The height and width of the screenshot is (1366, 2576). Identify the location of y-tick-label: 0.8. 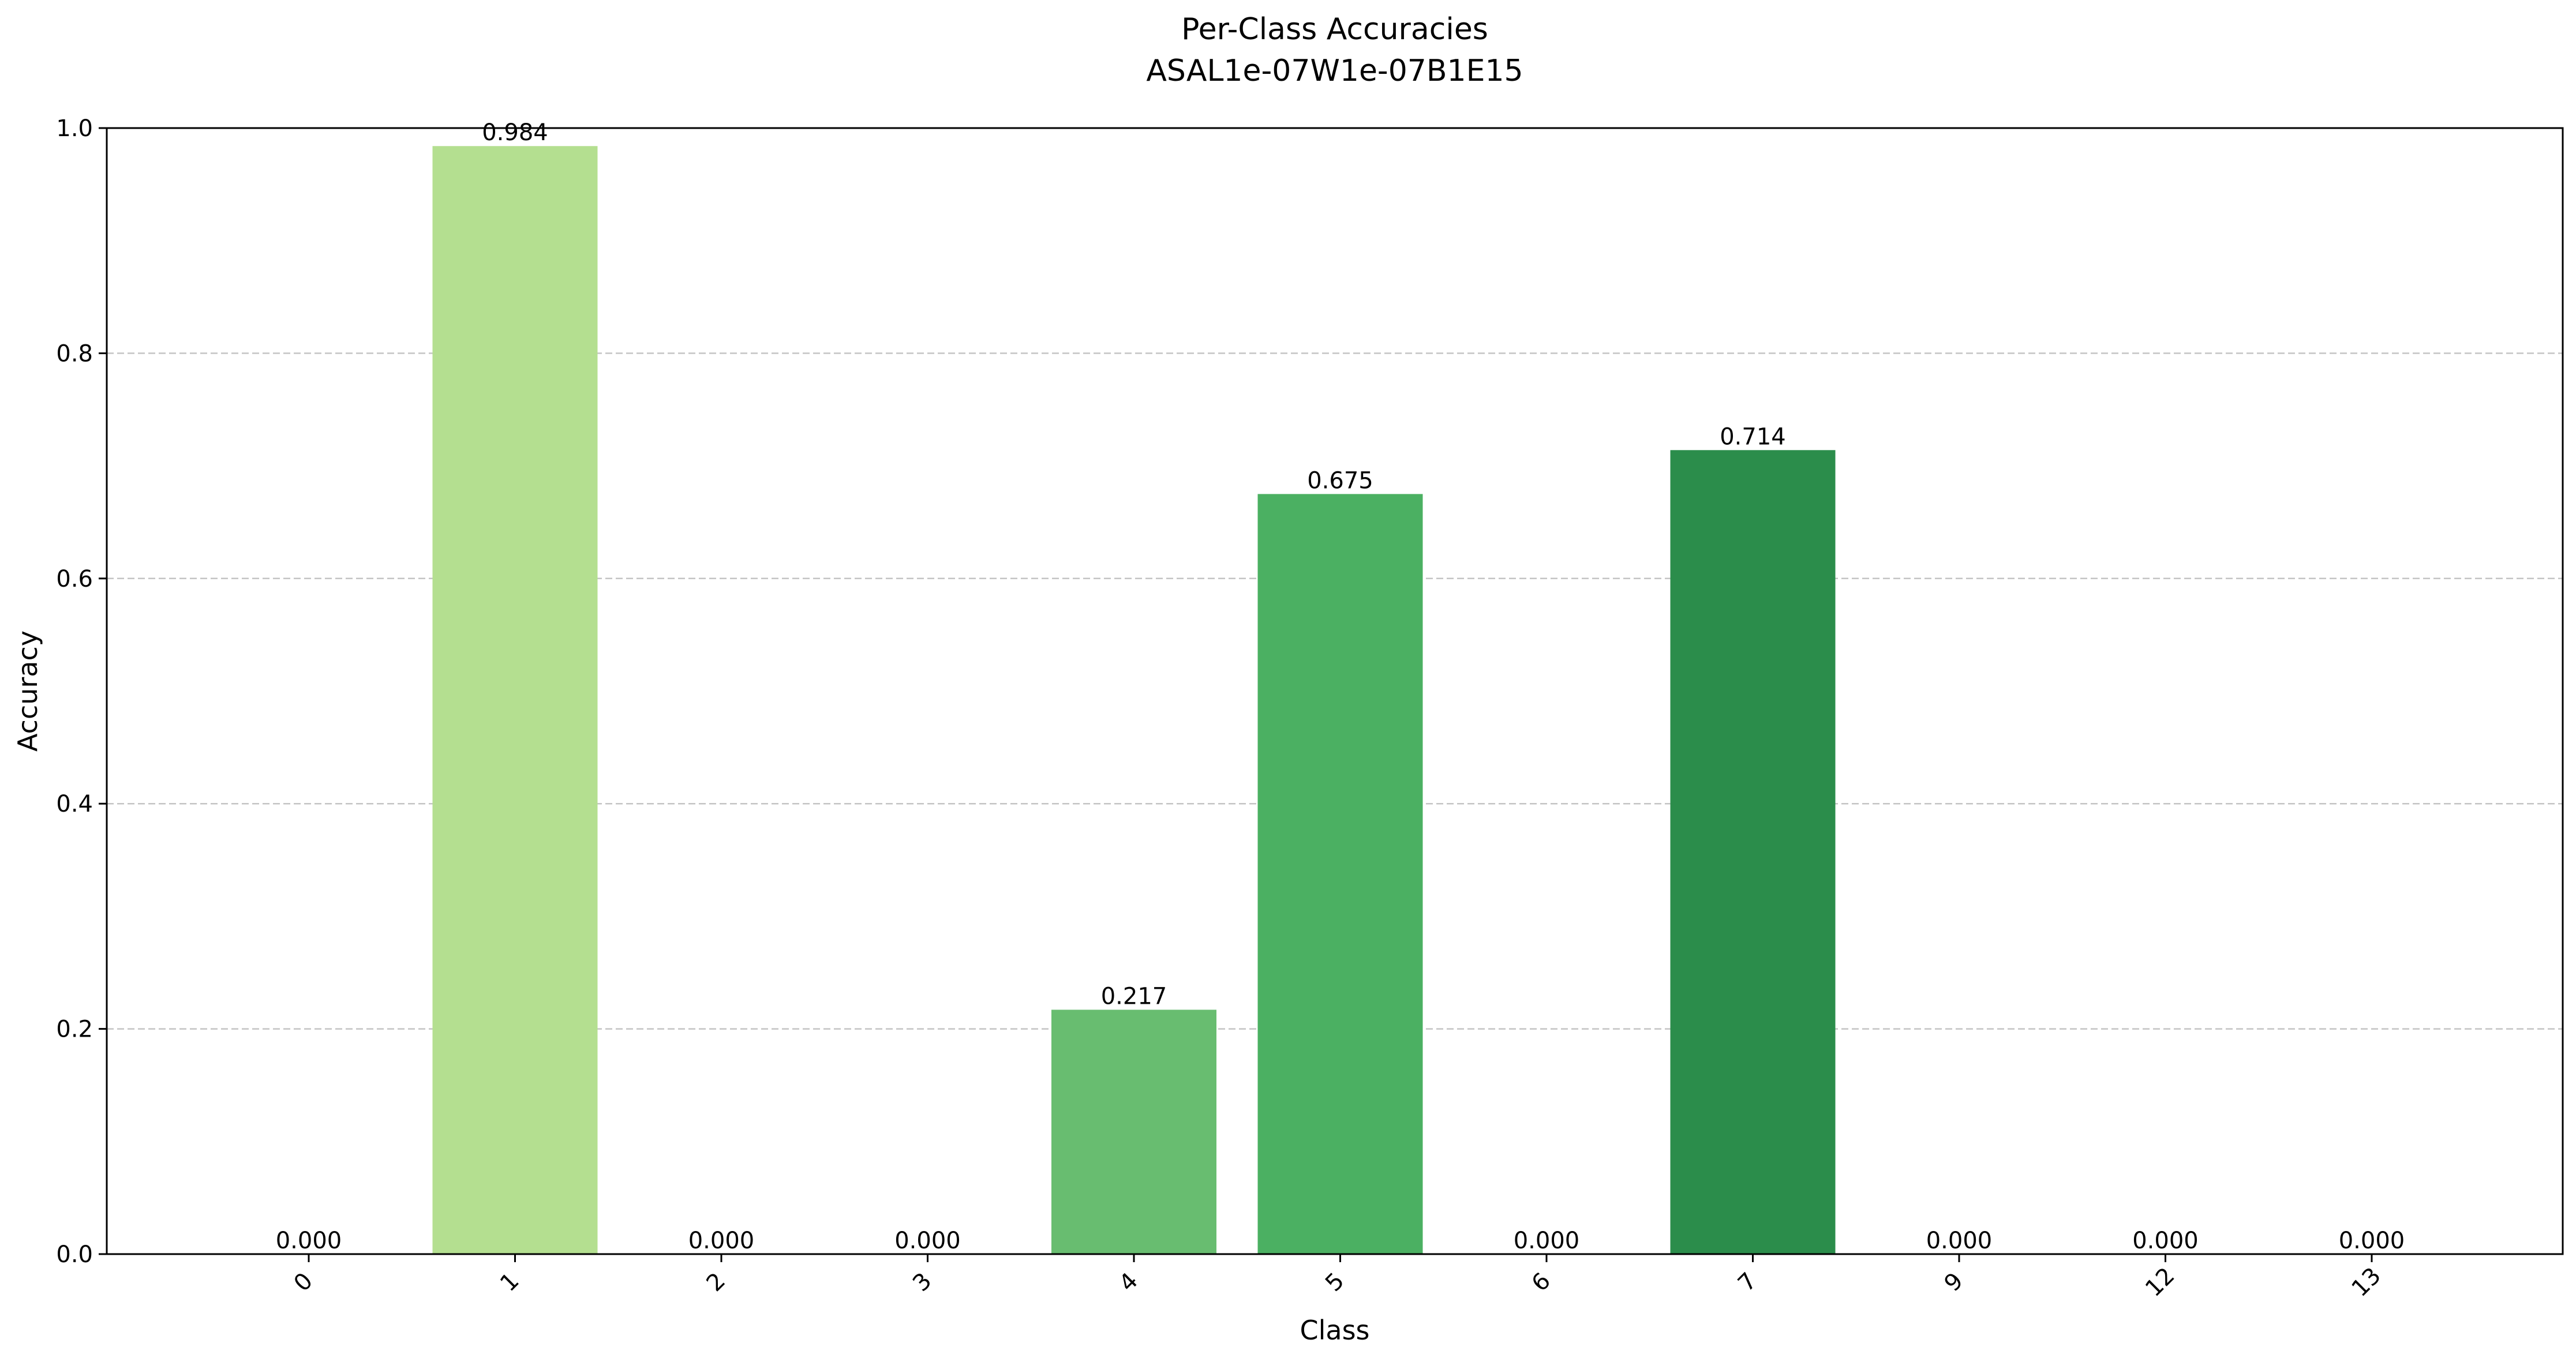
(74, 354).